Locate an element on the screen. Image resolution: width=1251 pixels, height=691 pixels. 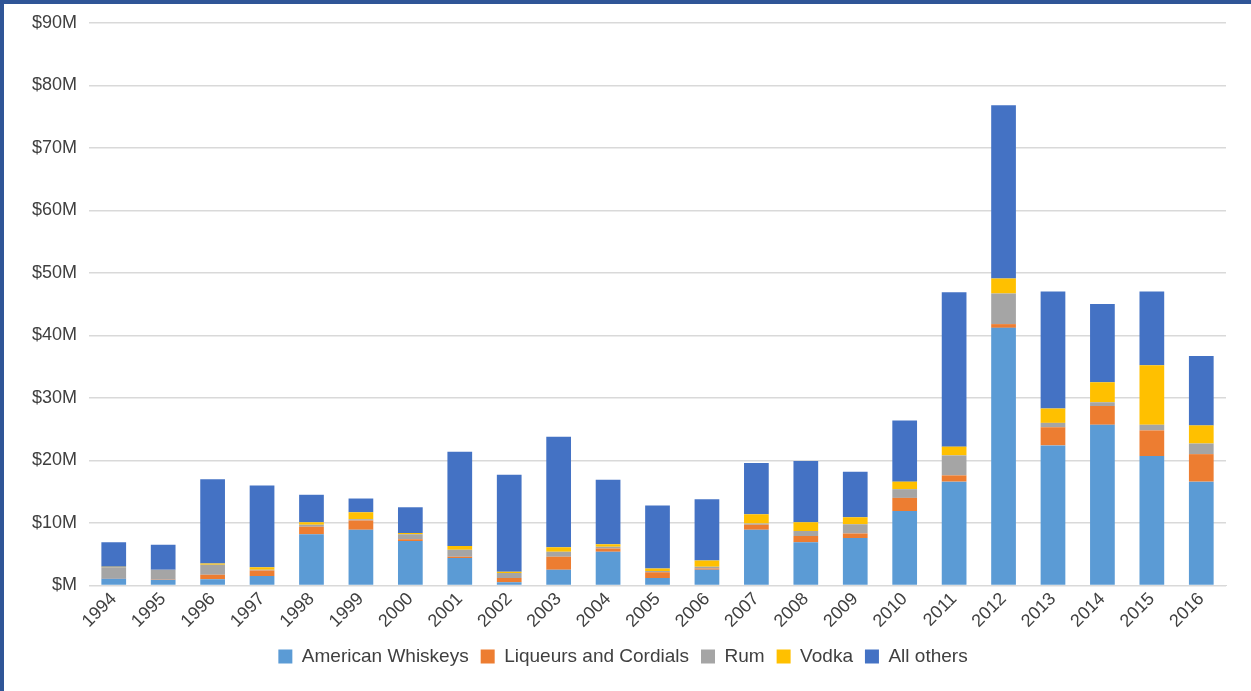
y-tick-label: $40M is located at coordinates (55, 334).